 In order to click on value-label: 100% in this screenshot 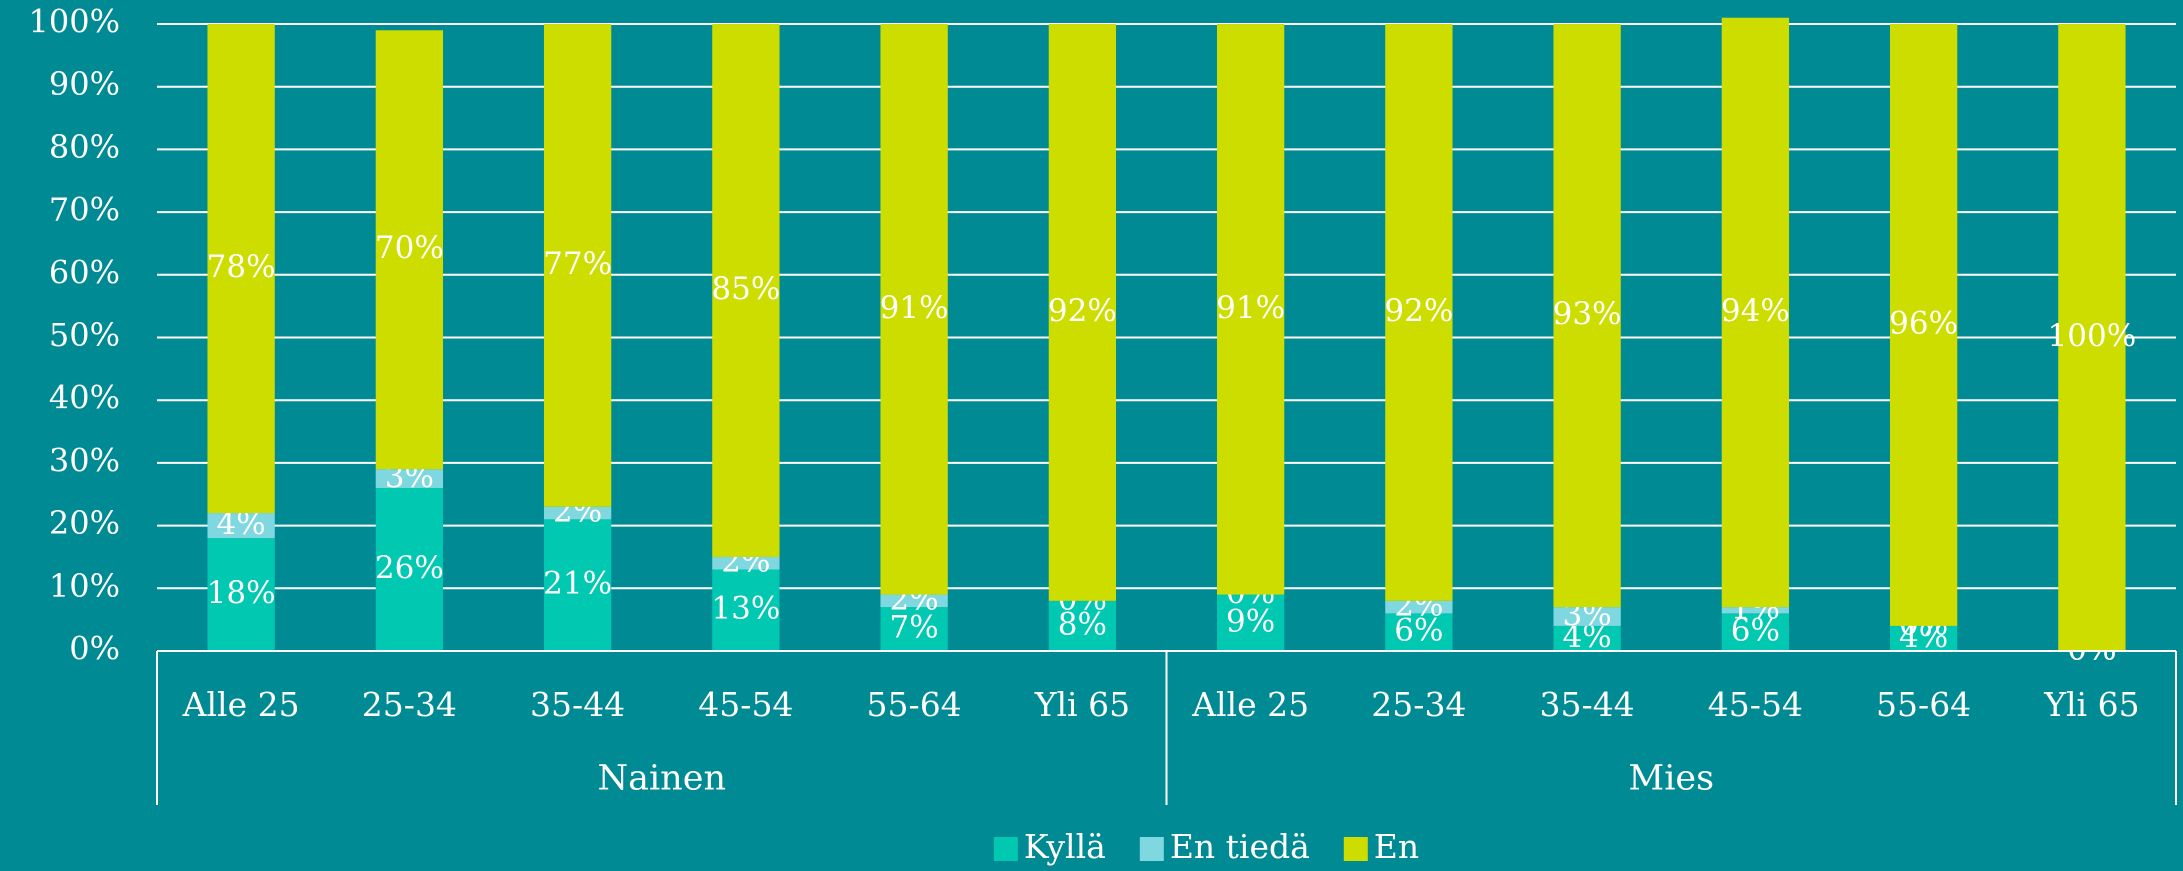, I will do `click(2092, 336)`.